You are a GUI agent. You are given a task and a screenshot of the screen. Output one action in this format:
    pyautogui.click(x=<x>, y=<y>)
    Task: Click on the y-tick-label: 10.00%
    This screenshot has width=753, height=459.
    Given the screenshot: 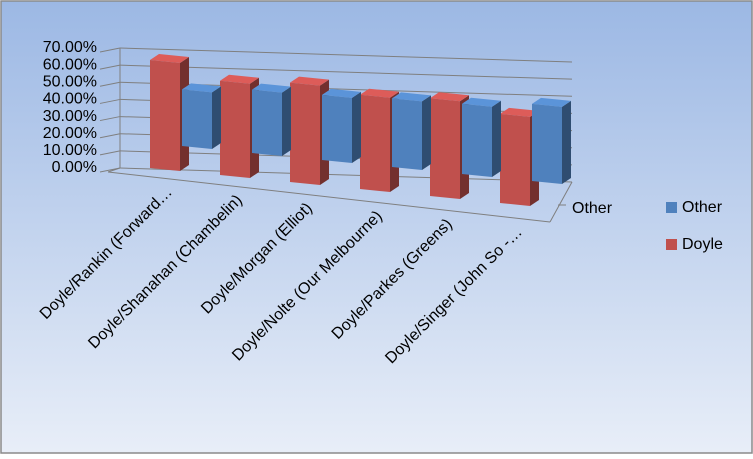 What is the action you would take?
    pyautogui.click(x=70, y=150)
    